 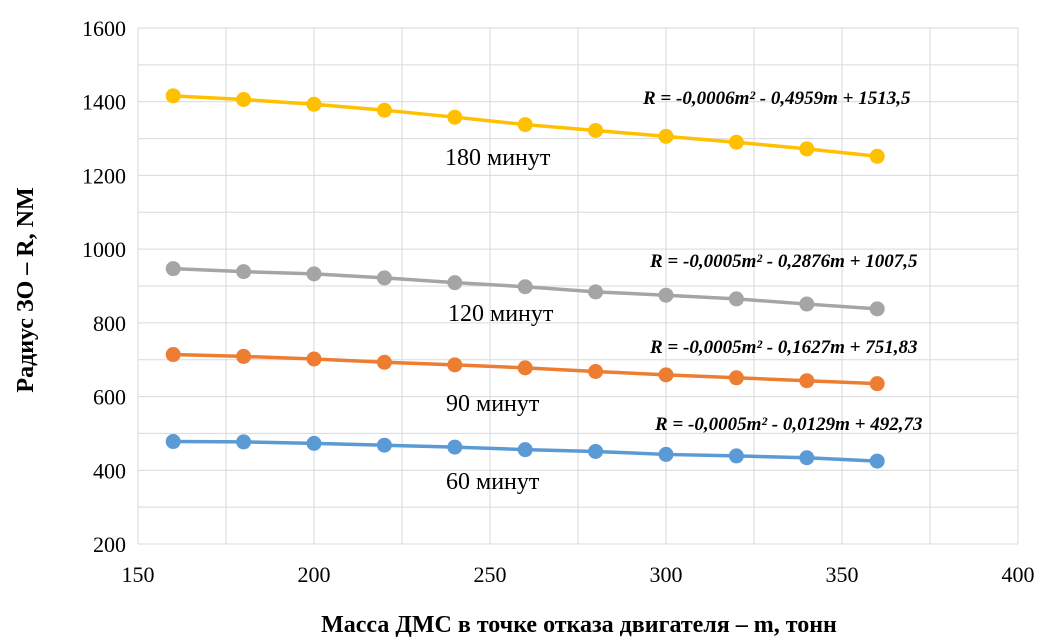 What do you see at coordinates (776, 98) in the screenshot?
I see `trendline-equation: R = -0,0006m² - 0,4959m + 1513,5` at bounding box center [776, 98].